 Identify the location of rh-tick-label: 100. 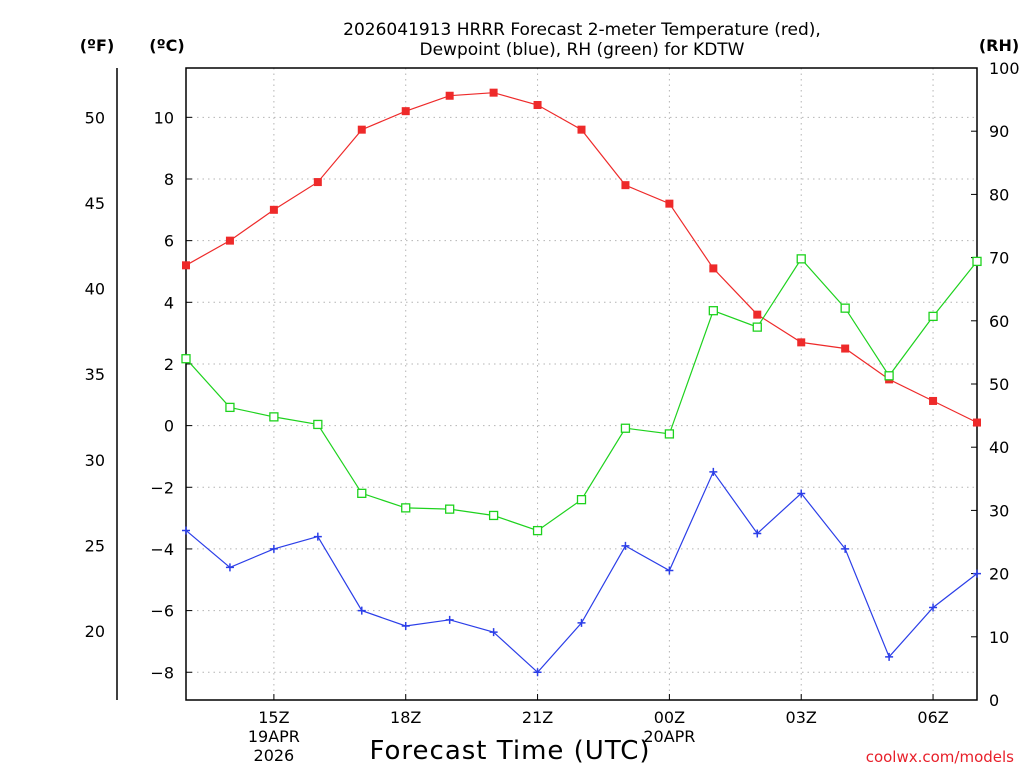
(1004, 68).